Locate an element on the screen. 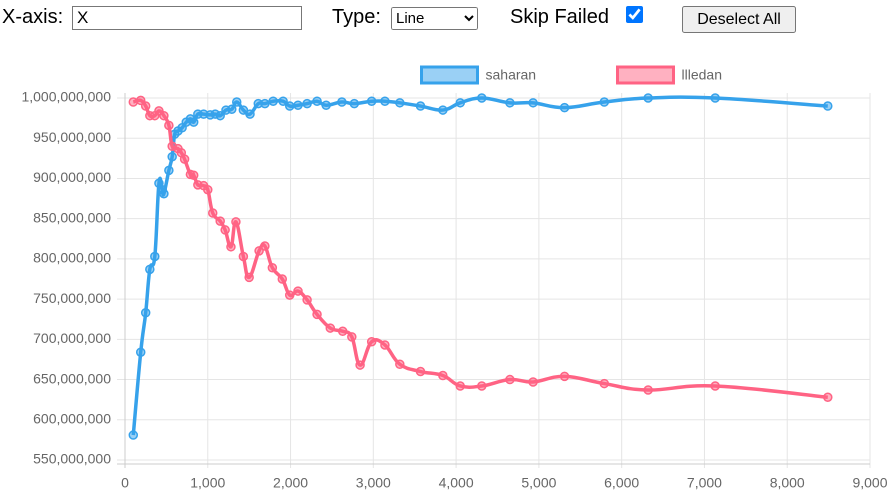 The image size is (895, 504). x-axis-input is located at coordinates (187, 18).